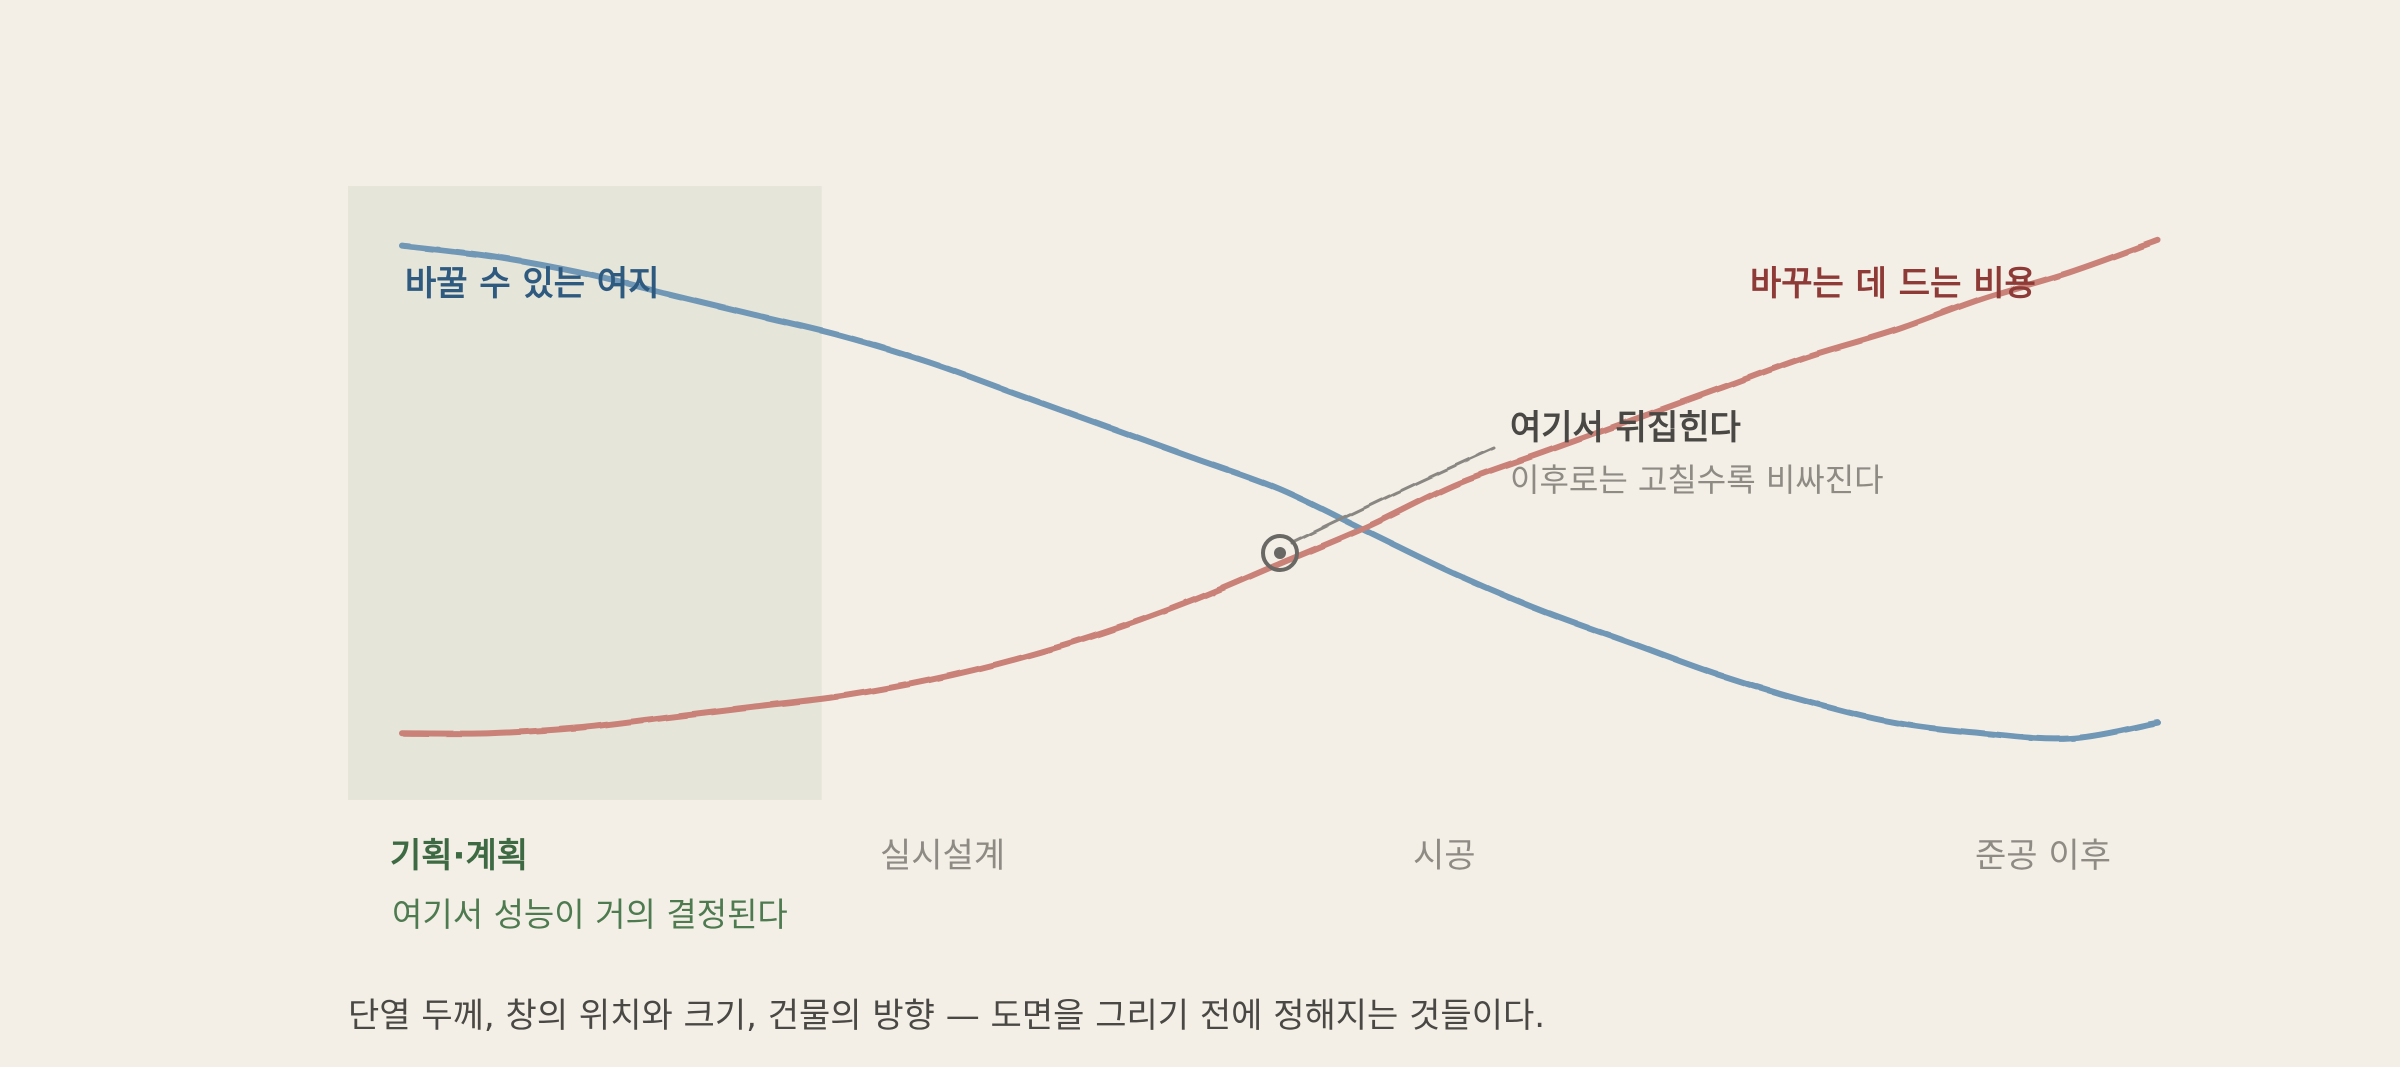  What do you see at coordinates (943, 856) in the screenshot?
I see `x-tick-label-design: 실시설계` at bounding box center [943, 856].